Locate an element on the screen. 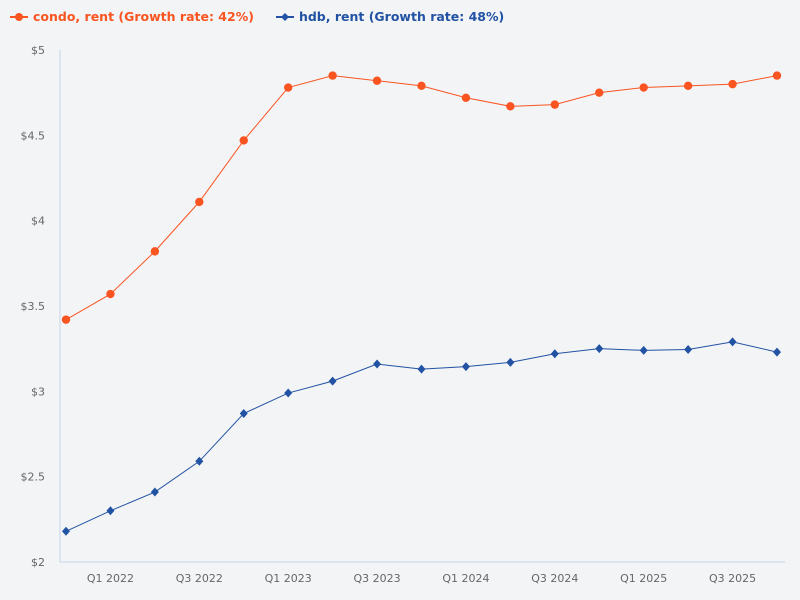  y-tick-label: $3 is located at coordinates (38, 391).